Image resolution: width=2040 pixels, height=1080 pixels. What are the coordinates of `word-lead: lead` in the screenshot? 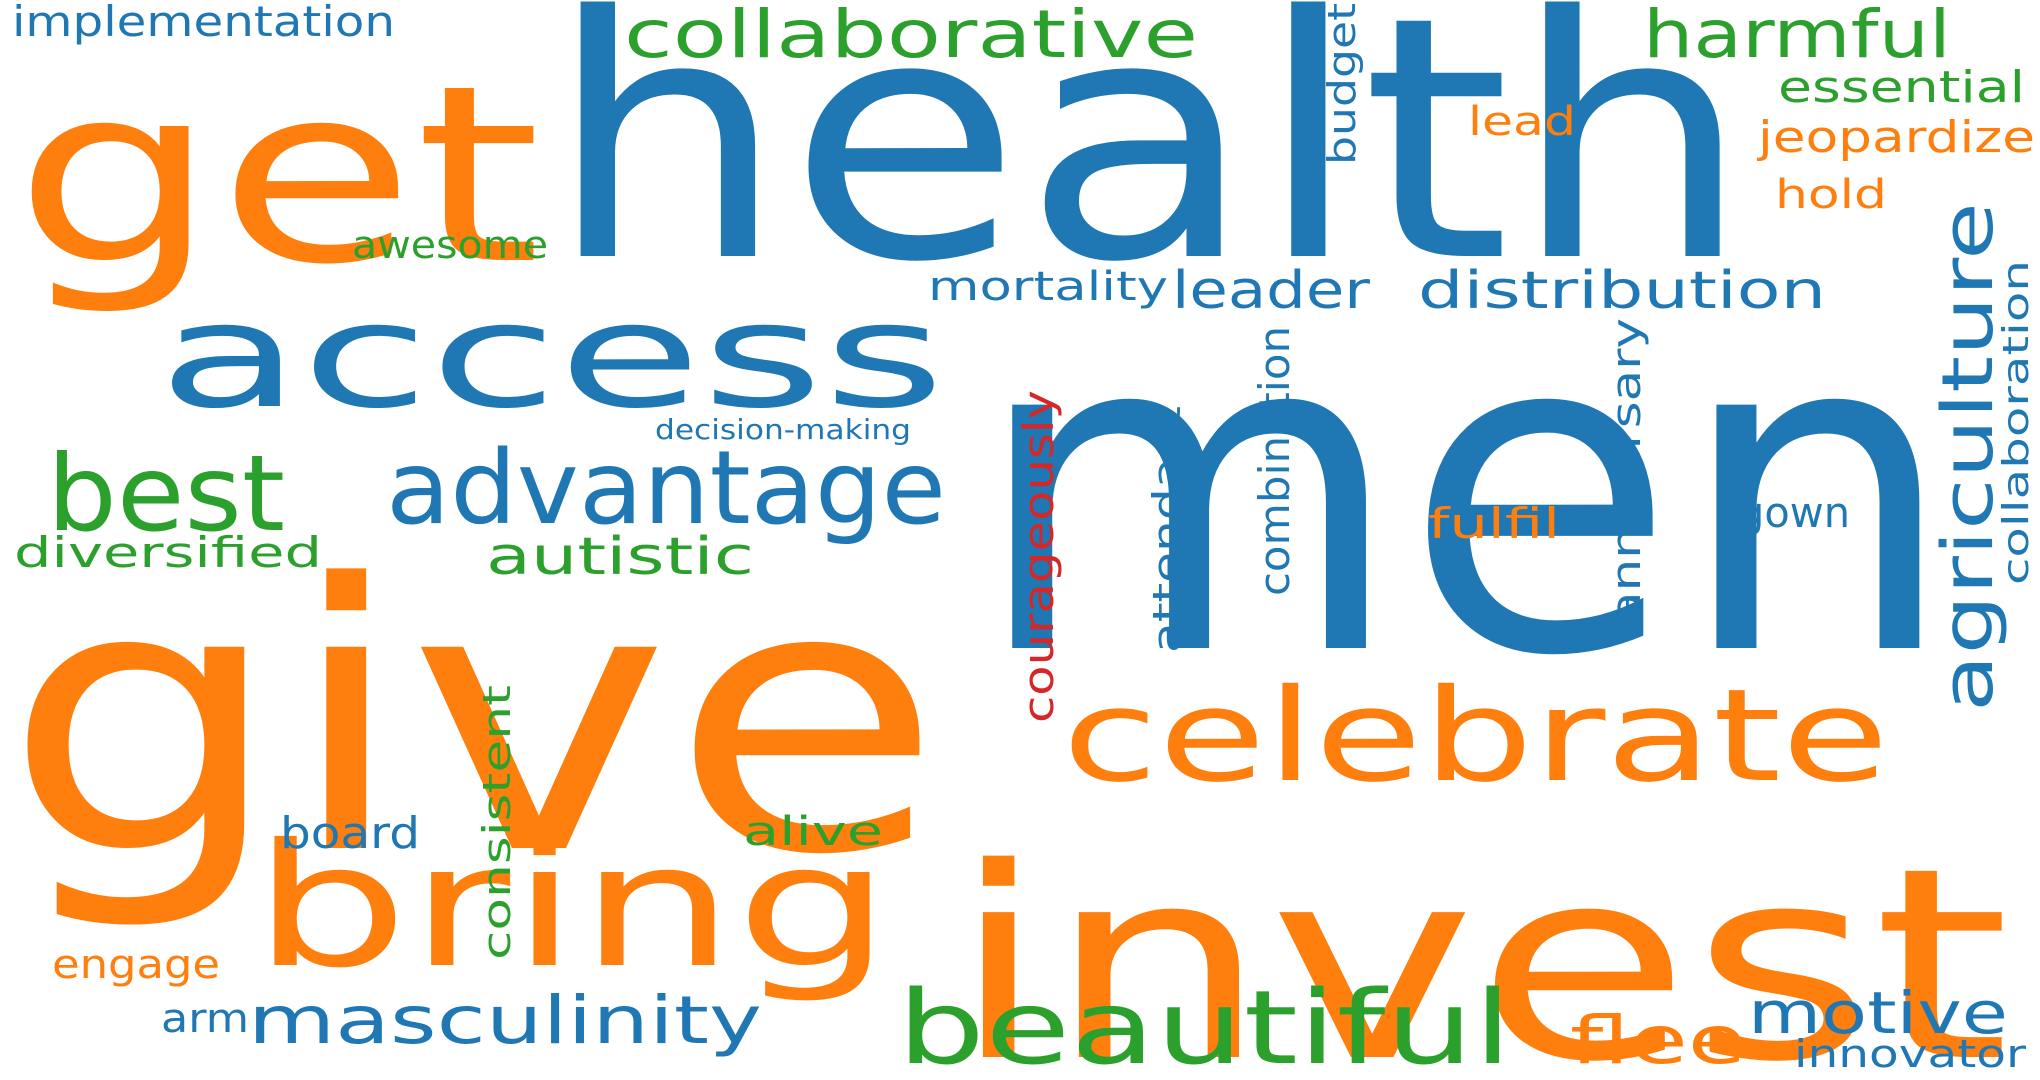 It's located at (1522, 122).